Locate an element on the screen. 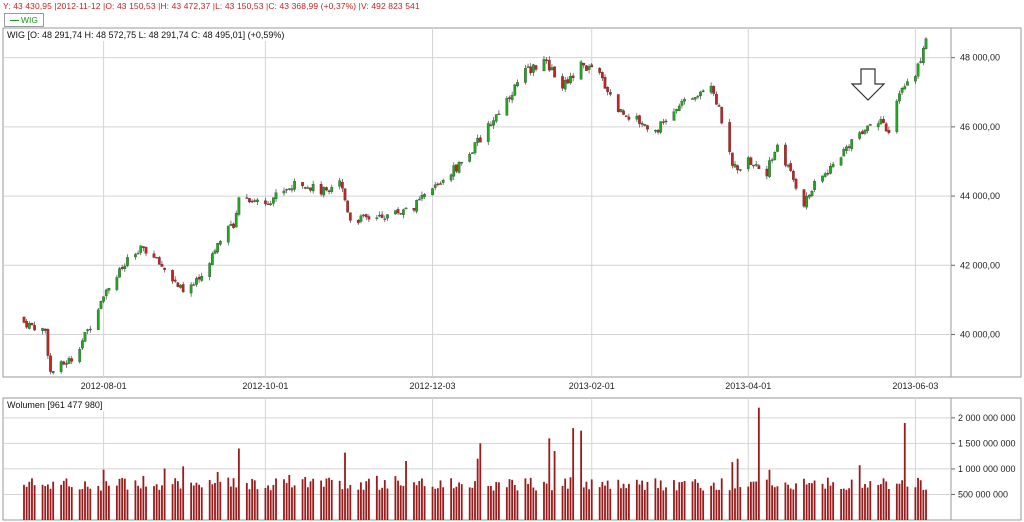  volume-tick-label: 500 000 000 is located at coordinates (983, 494).